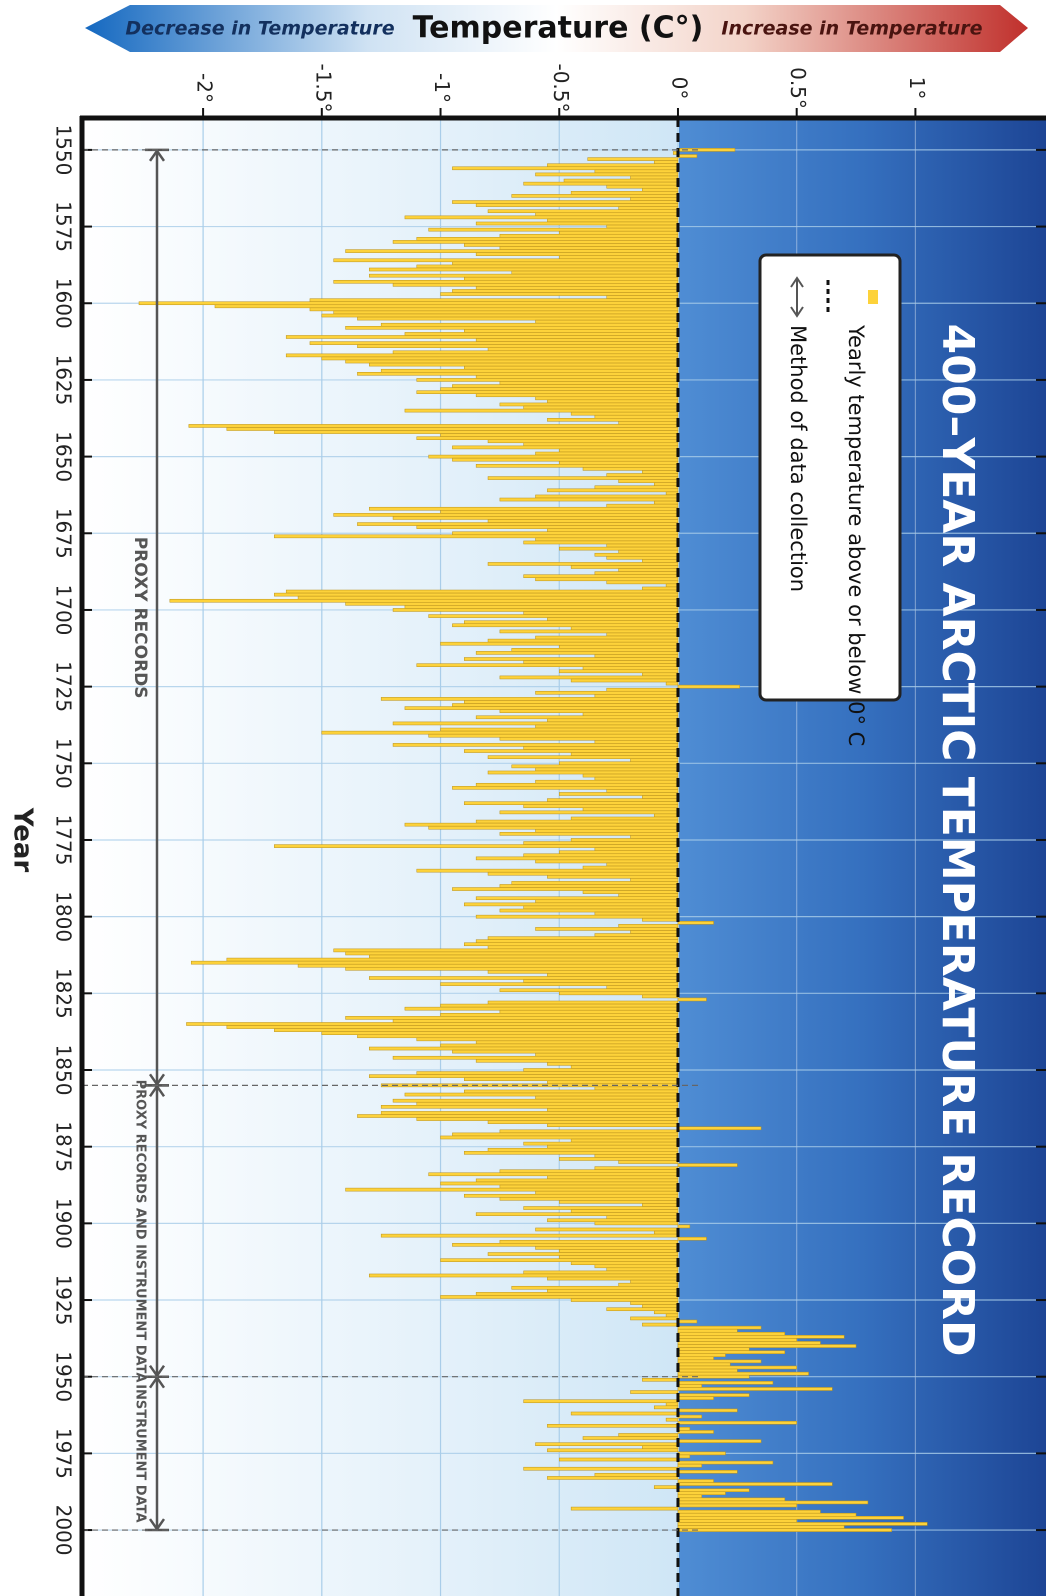 This screenshot has height=1596, width=1046. What do you see at coordinates (64, 1376) in the screenshot?
I see `x-tick-label: 1950` at bounding box center [64, 1376].